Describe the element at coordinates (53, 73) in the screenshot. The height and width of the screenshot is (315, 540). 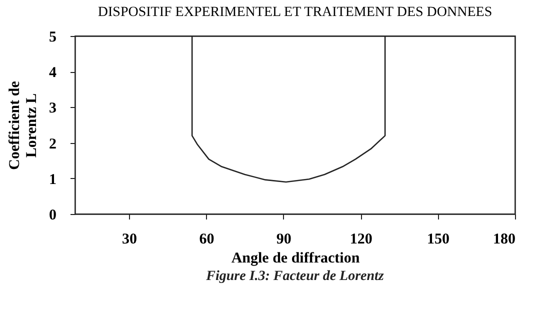
I see `y-tick-label: 4` at that location.